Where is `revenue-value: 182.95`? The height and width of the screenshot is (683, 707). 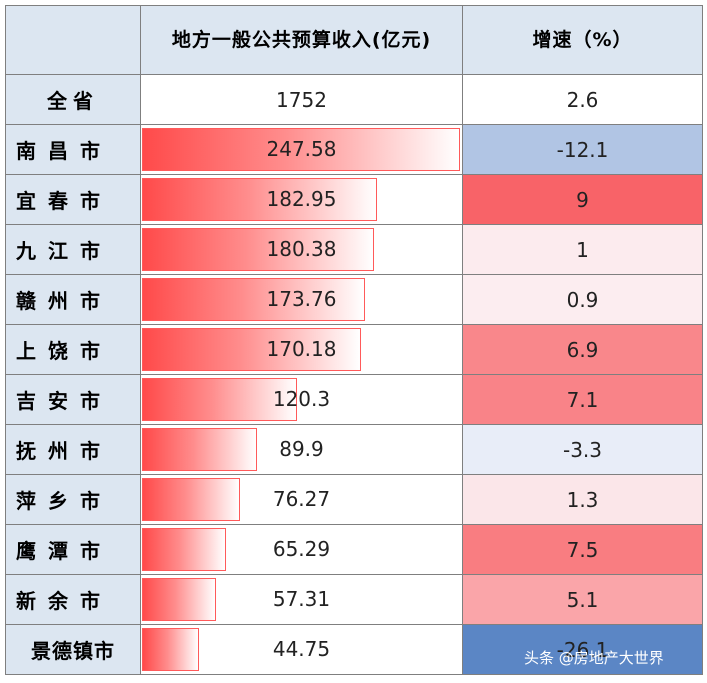 revenue-value: 182.95 is located at coordinates (301, 199).